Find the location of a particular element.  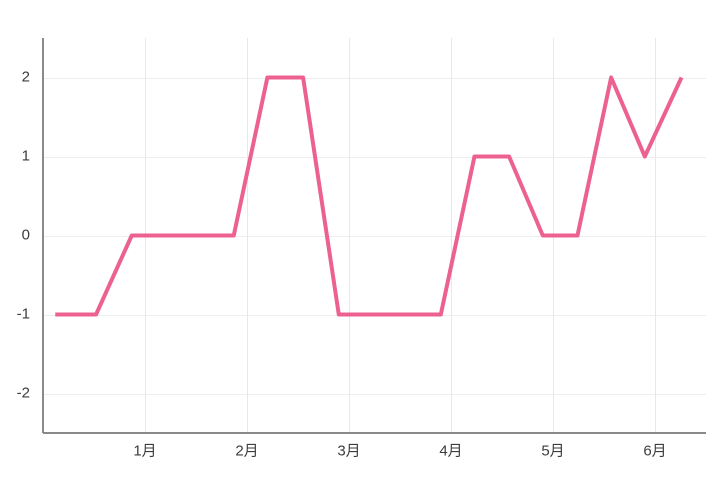

y-axis-tick-label: 0 is located at coordinates (26, 234).